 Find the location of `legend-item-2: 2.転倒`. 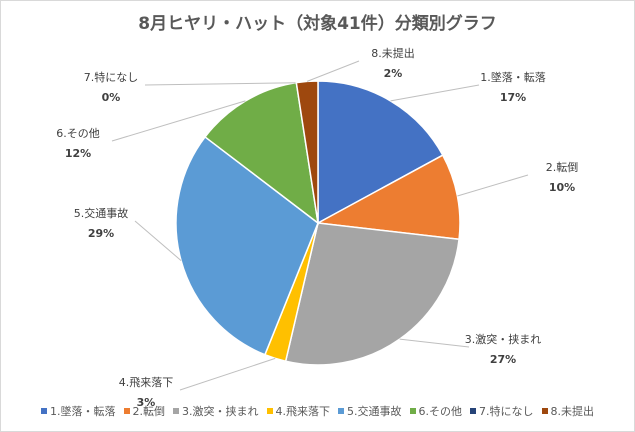

legend-item-2: 2.転倒 is located at coordinates (144, 411).